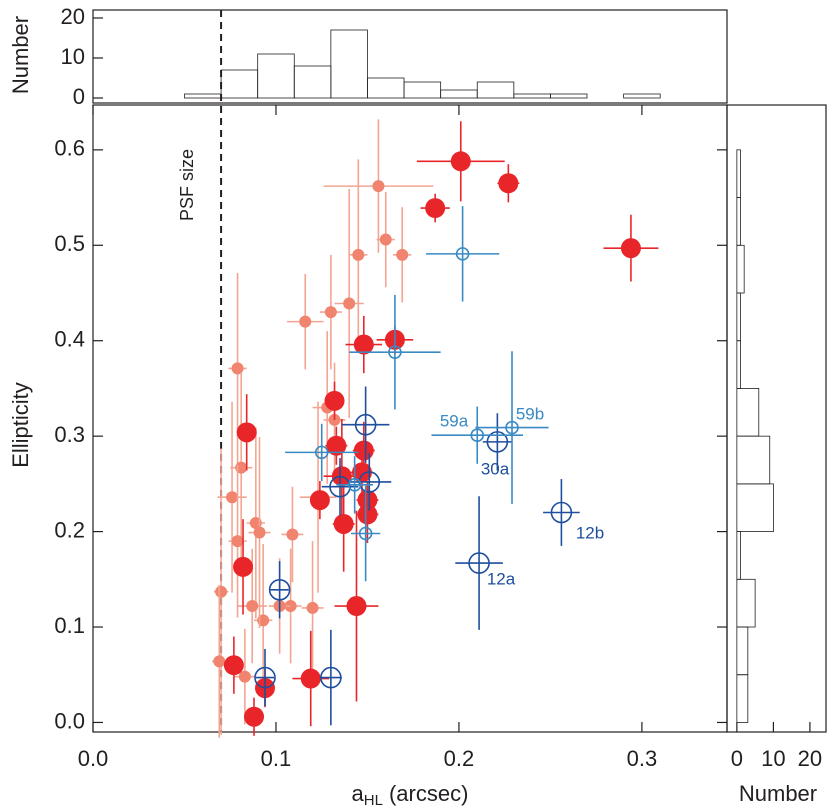 This screenshot has width=831, height=810. I want to click on top-y-tick-label: 10, so click(73, 56).